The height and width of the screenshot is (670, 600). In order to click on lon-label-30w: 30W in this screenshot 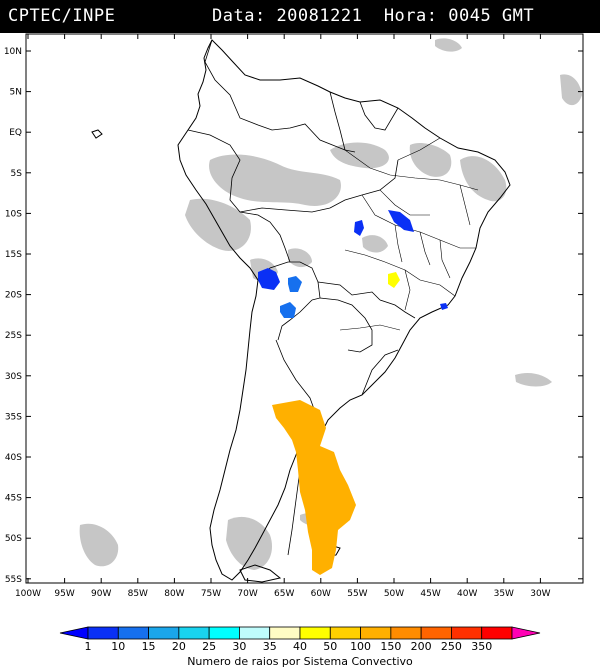, I will do `click(540, 594)`.